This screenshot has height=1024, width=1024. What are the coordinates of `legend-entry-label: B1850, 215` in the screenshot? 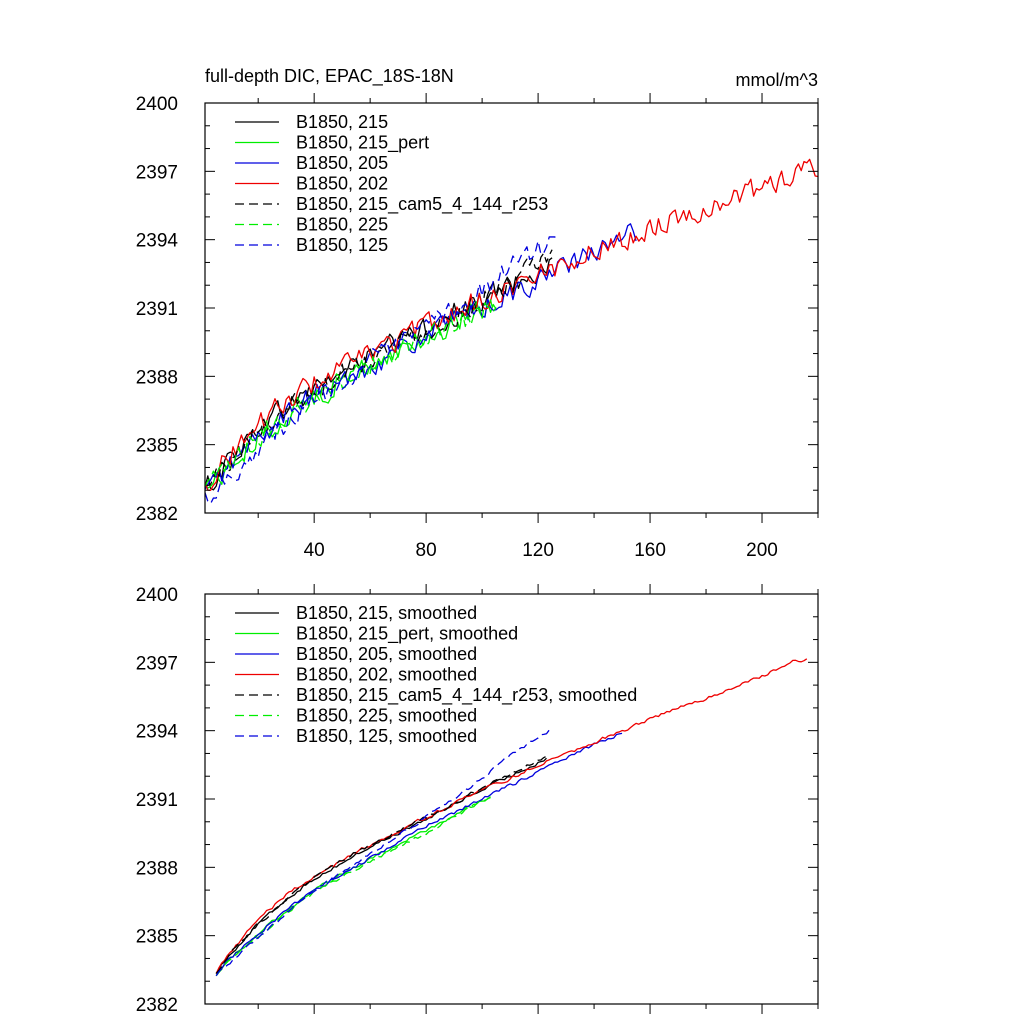 It's located at (342, 122).